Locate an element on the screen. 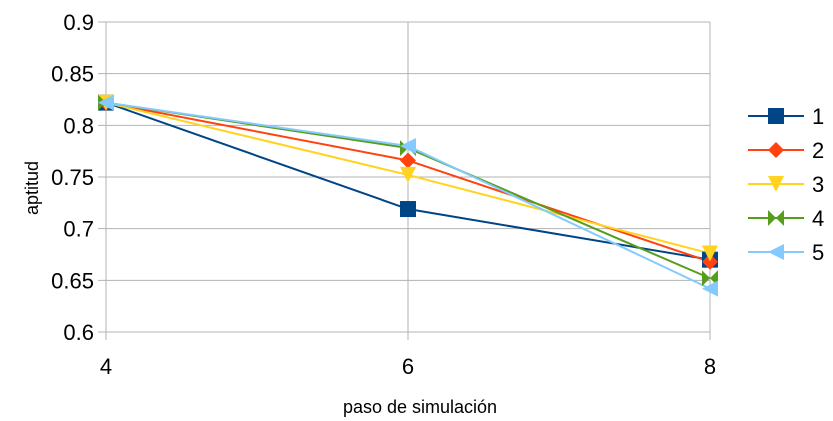 The image size is (833, 421). x-tick-label: 8 is located at coordinates (710, 366).